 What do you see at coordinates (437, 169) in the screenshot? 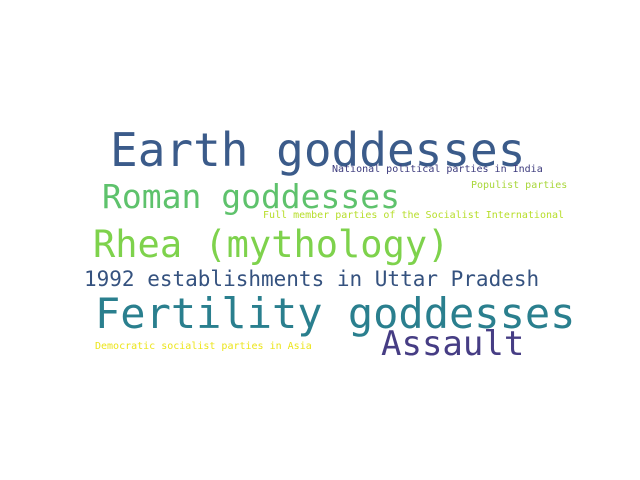
I see `word-national-political-parties: National political parties in India` at bounding box center [437, 169].